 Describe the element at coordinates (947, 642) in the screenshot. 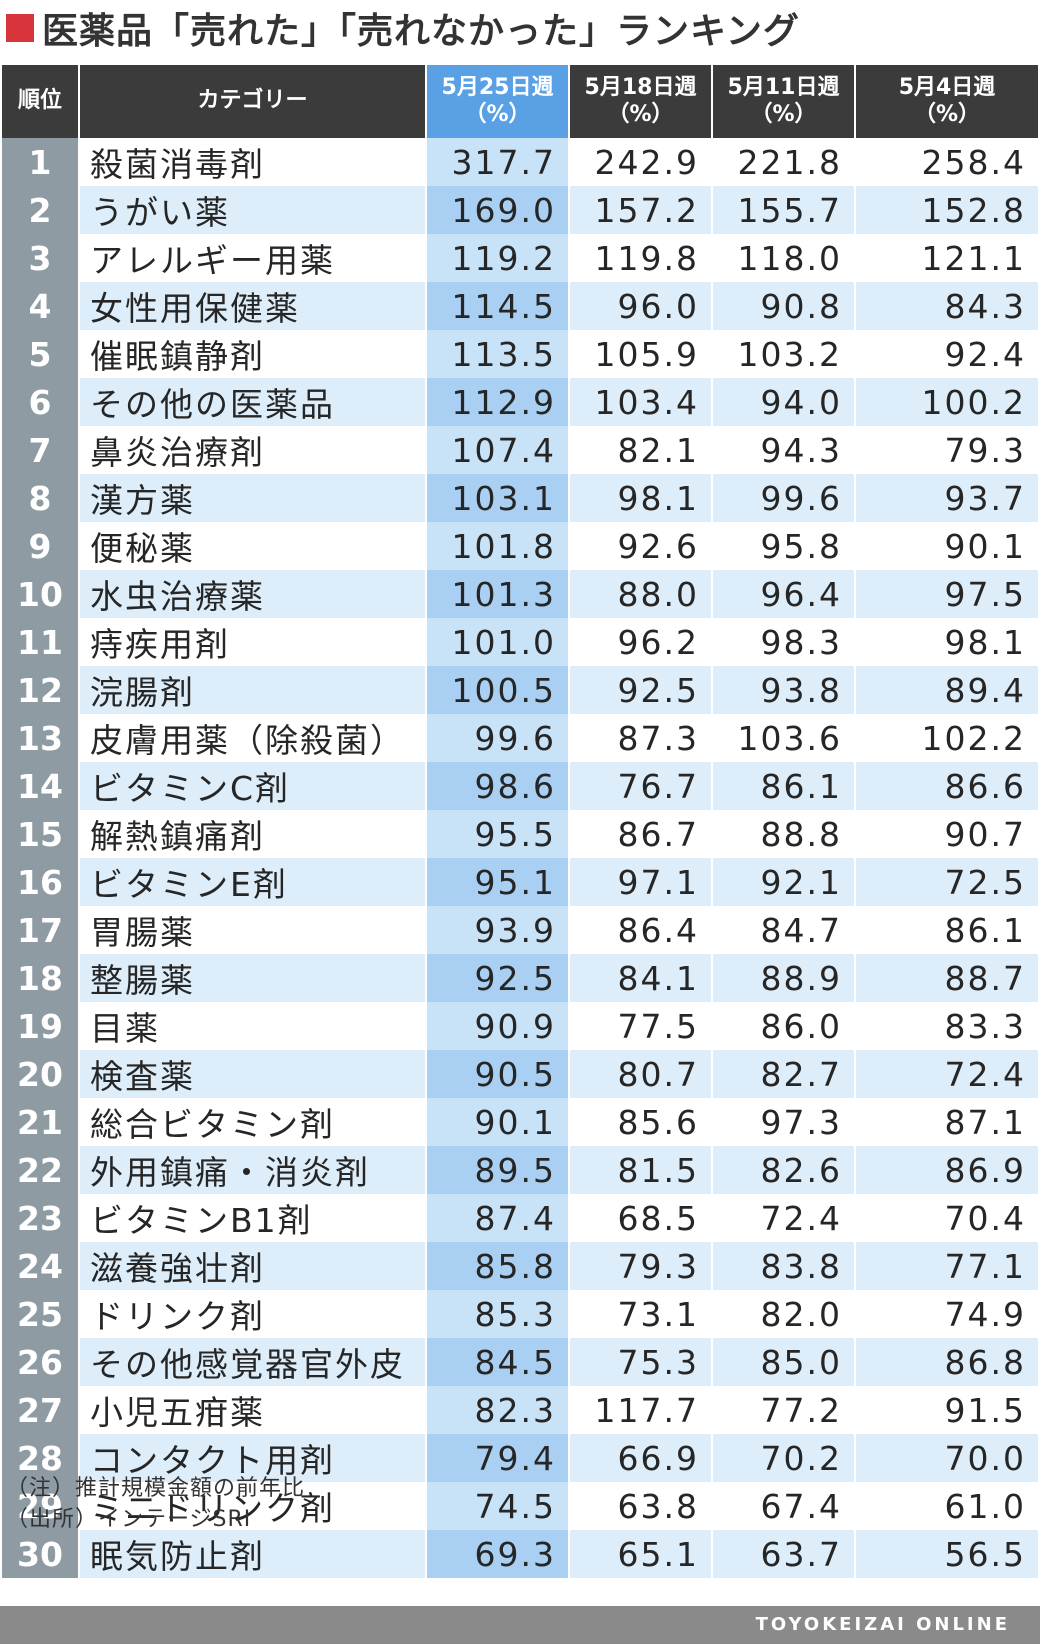

I see `value-cell-week-4: 98.1` at that location.